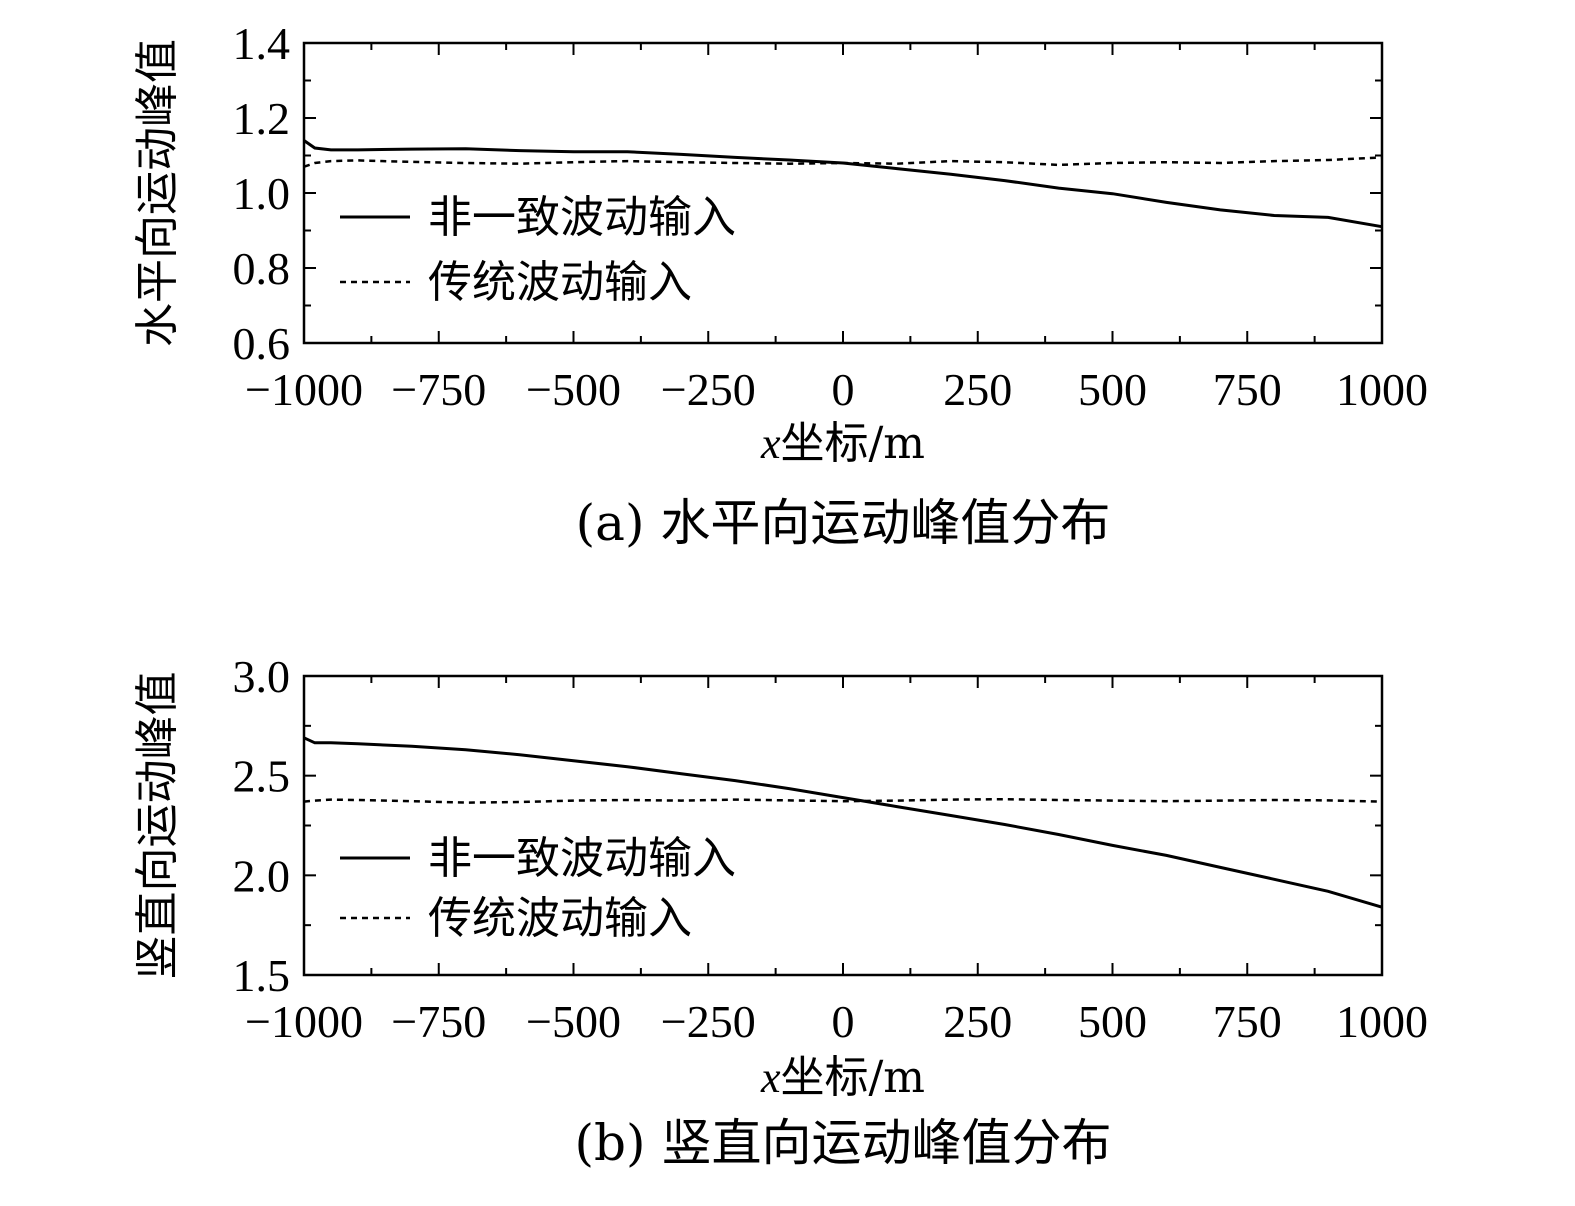 Image resolution: width=1575 pixels, height=1206 pixels. I want to click on y-tick-label: 0.6, so click(262, 343).